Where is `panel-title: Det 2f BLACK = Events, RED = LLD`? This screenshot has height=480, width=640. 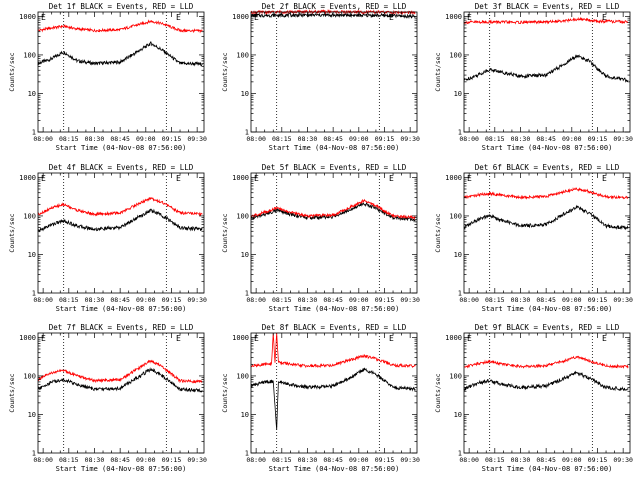 panel-title: Det 2f BLACK = Events, RED = LLD is located at coordinates (334, 6).